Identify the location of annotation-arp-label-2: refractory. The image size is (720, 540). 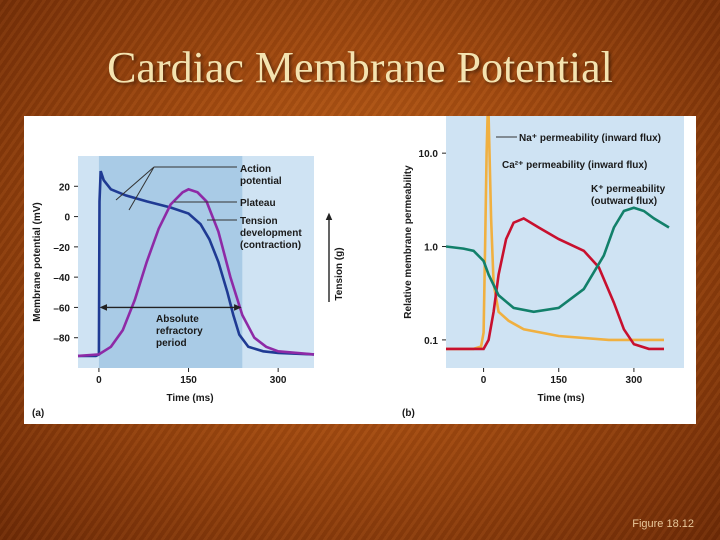
(179, 331).